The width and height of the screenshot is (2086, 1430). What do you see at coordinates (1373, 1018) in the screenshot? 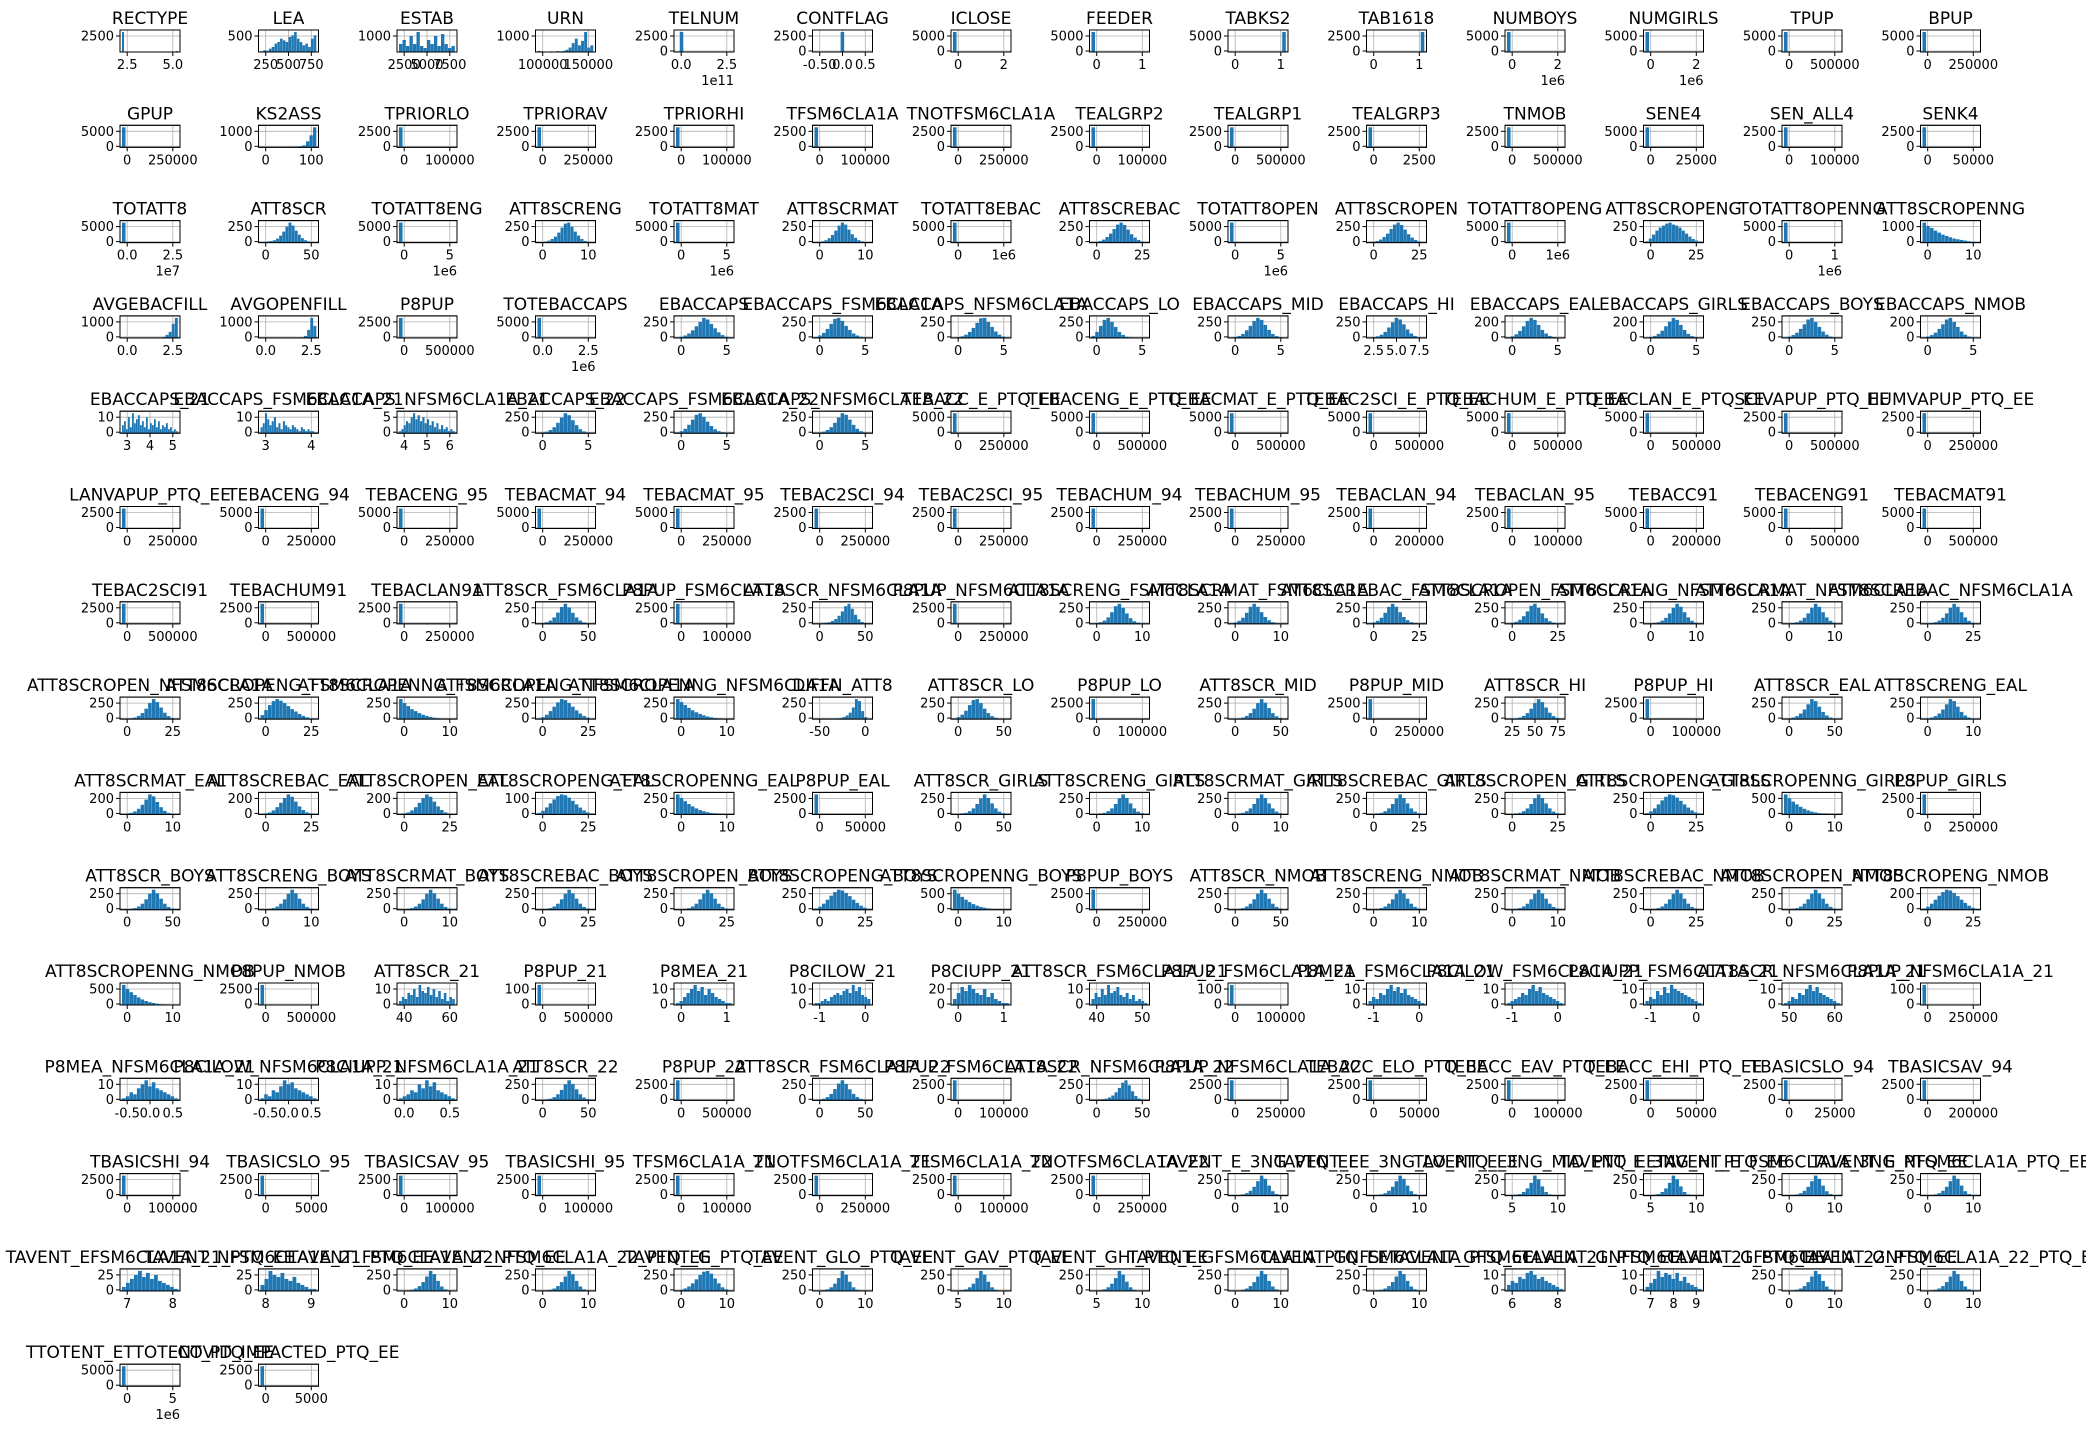
I see `x-tick-label: -1` at bounding box center [1373, 1018].